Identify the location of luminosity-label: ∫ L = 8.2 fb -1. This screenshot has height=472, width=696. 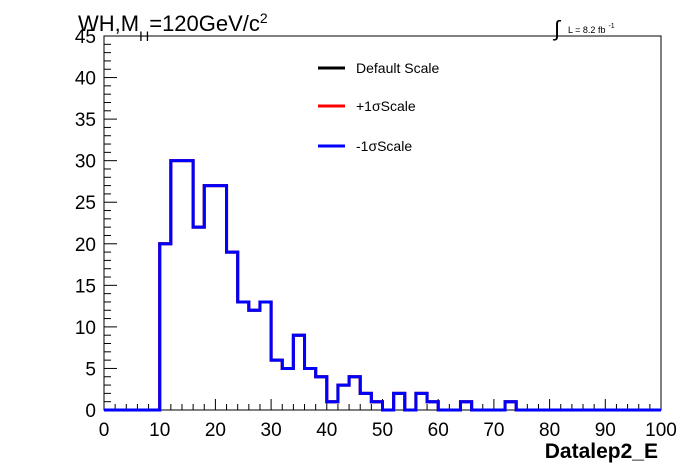
(583, 28).